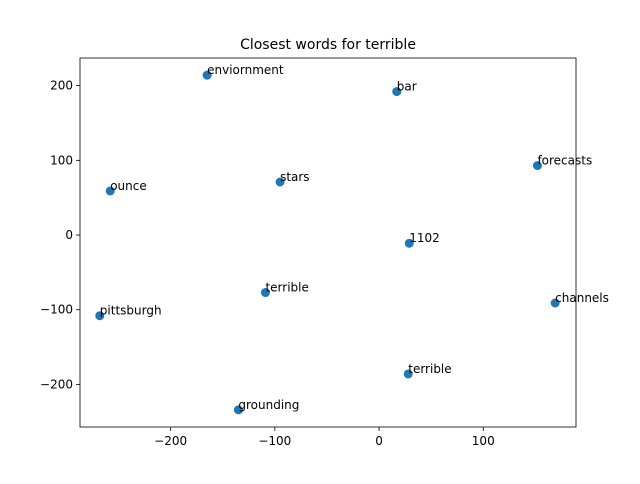 This screenshot has width=640, height=484. Describe the element at coordinates (564, 161) in the screenshot. I see `data-point-label: forecasts` at that location.